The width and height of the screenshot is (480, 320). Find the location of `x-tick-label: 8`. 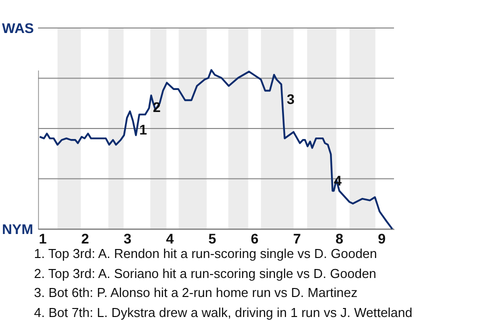

x-tick-label: 8 is located at coordinates (340, 238).